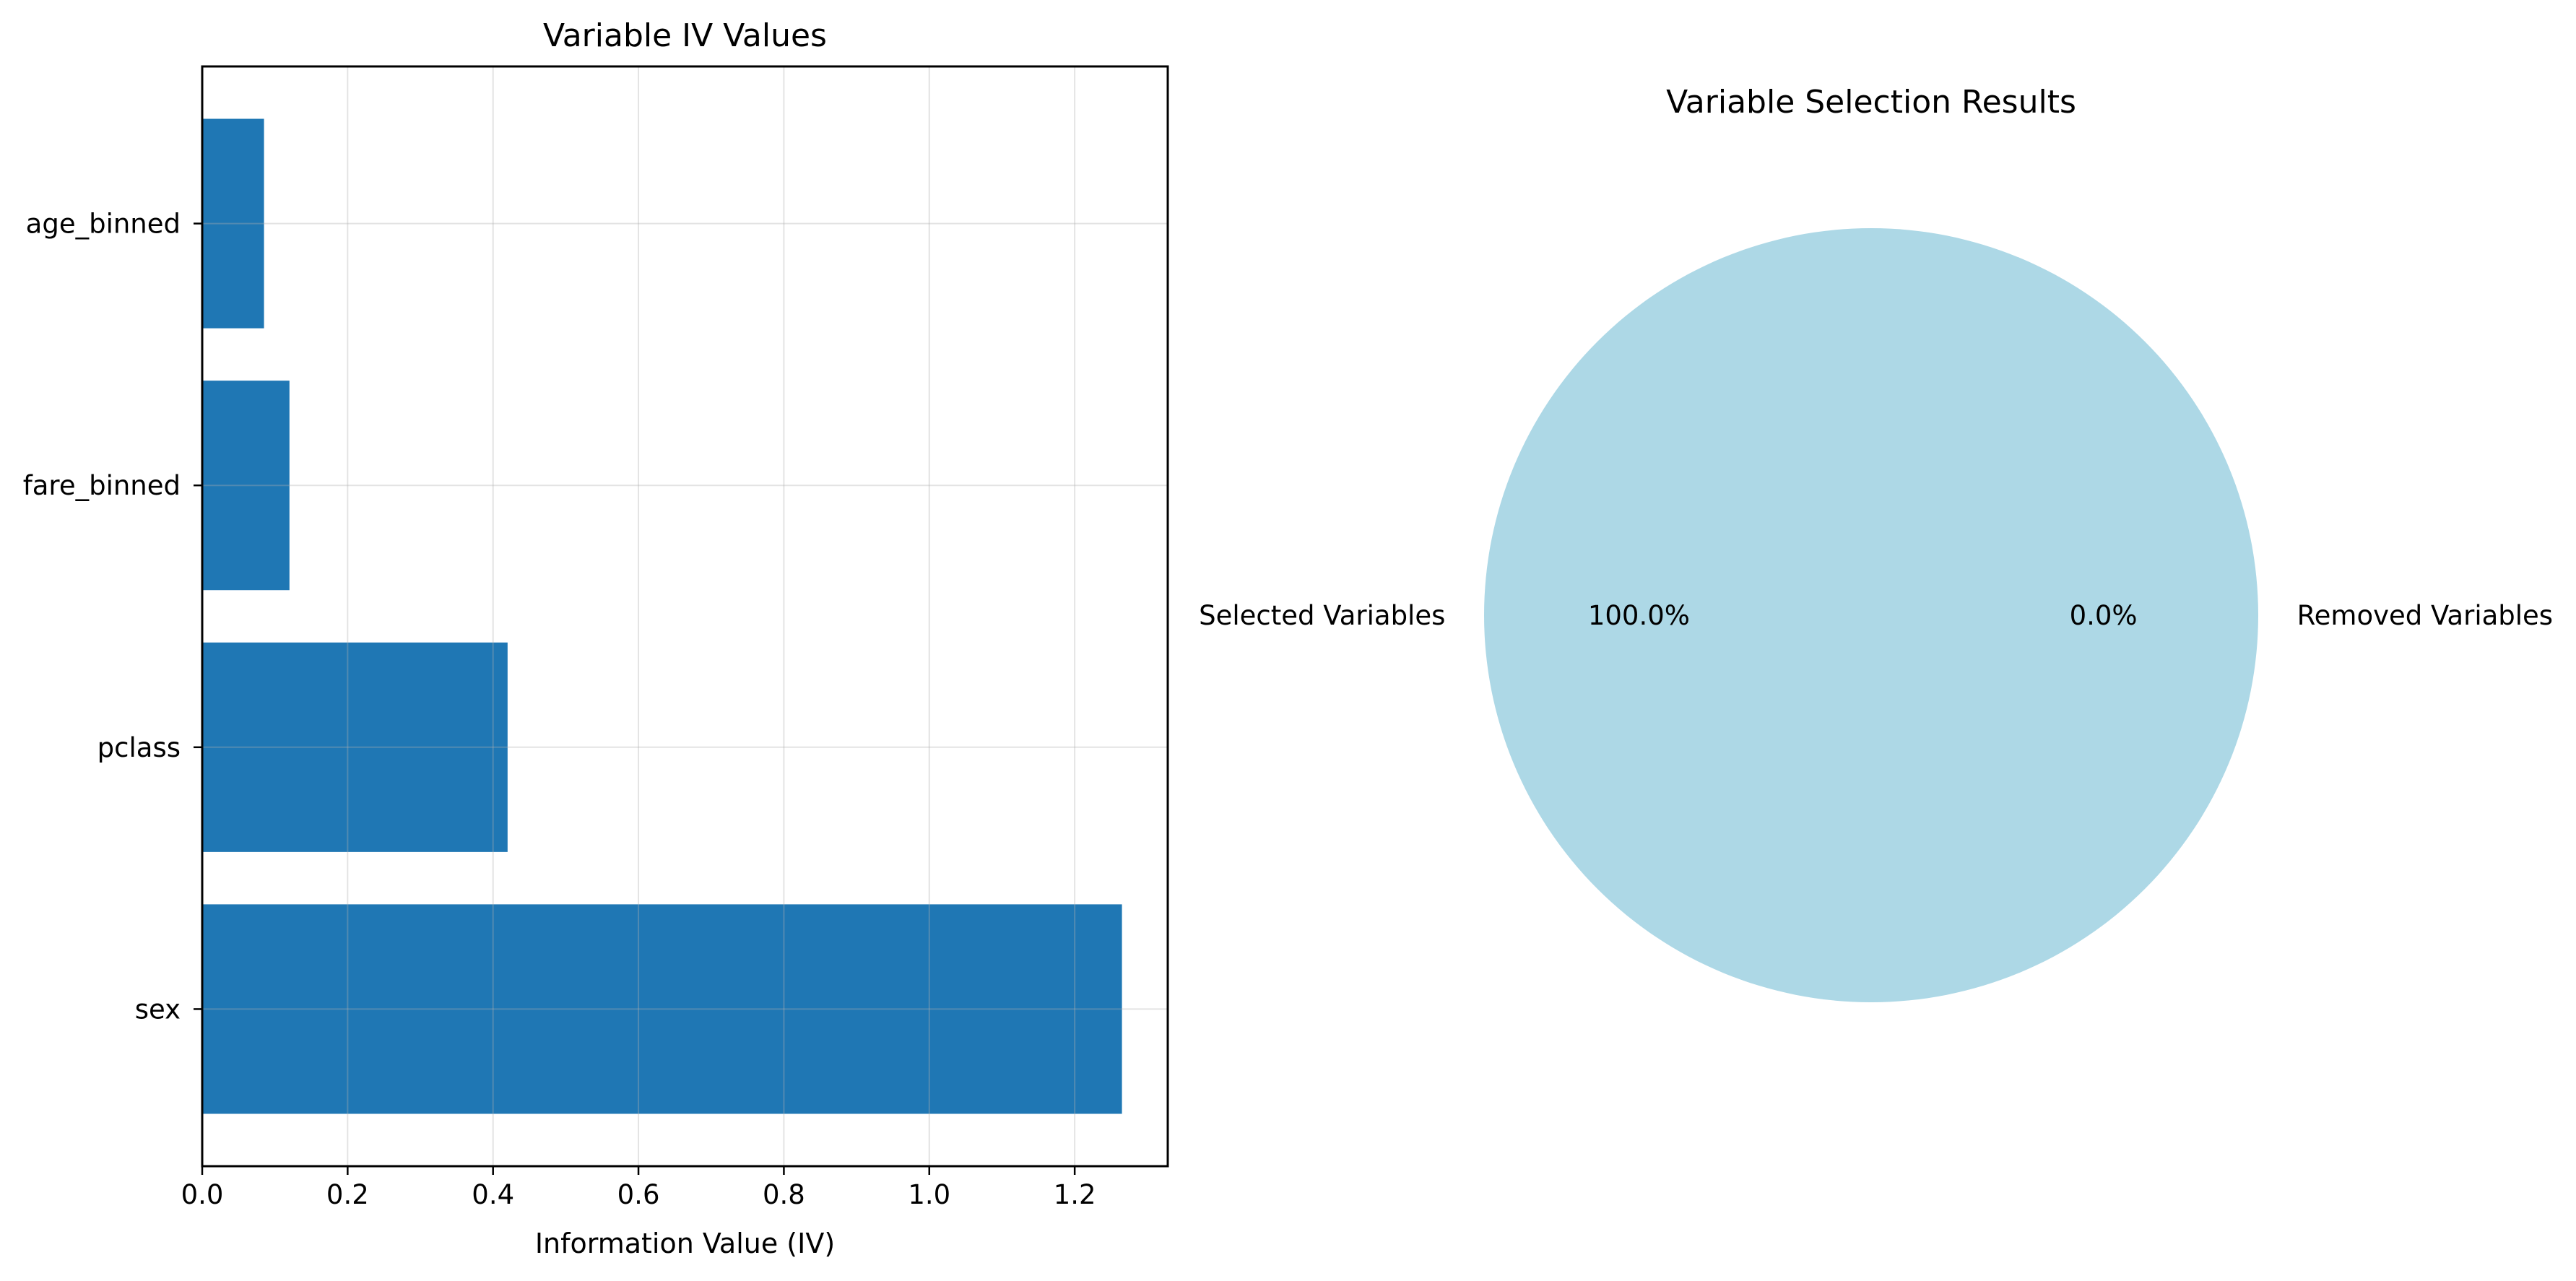 Image resolution: width=2576 pixels, height=1281 pixels. Describe the element at coordinates (929, 1194) in the screenshot. I see `x-tick-label: 1.0` at that location.